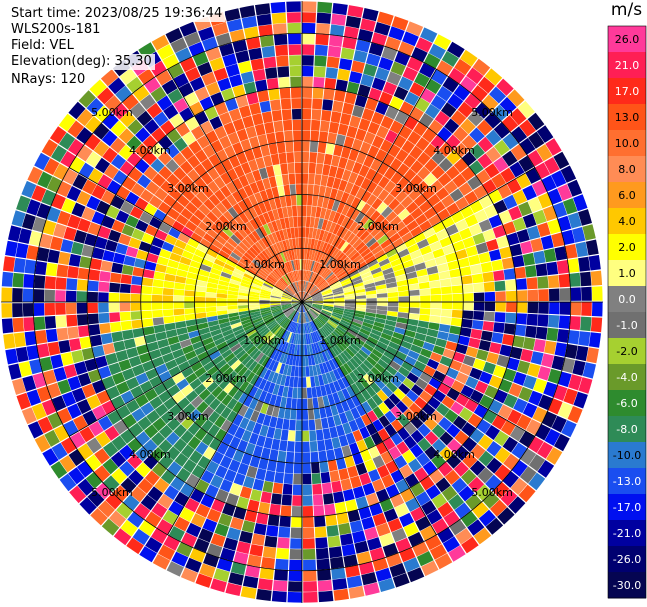  What do you see at coordinates (150, 150) in the screenshot?
I see `range-ring-label: 4.00km` at bounding box center [150, 150].